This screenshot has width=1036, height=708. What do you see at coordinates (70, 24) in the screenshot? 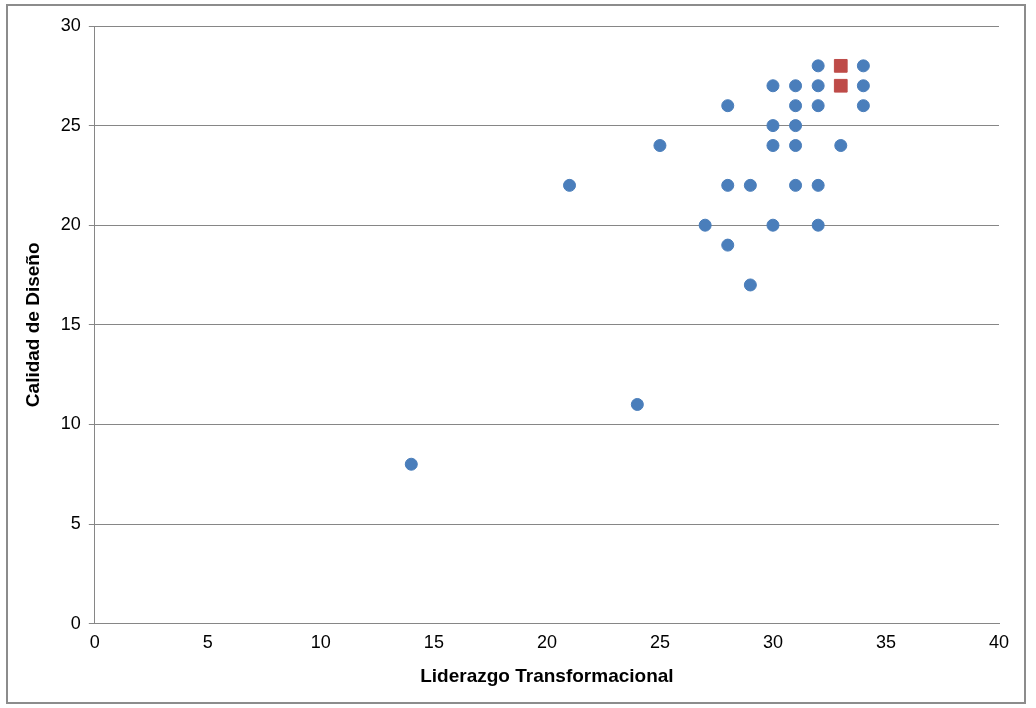
I see `y-tick-label: 30` at bounding box center [70, 24].